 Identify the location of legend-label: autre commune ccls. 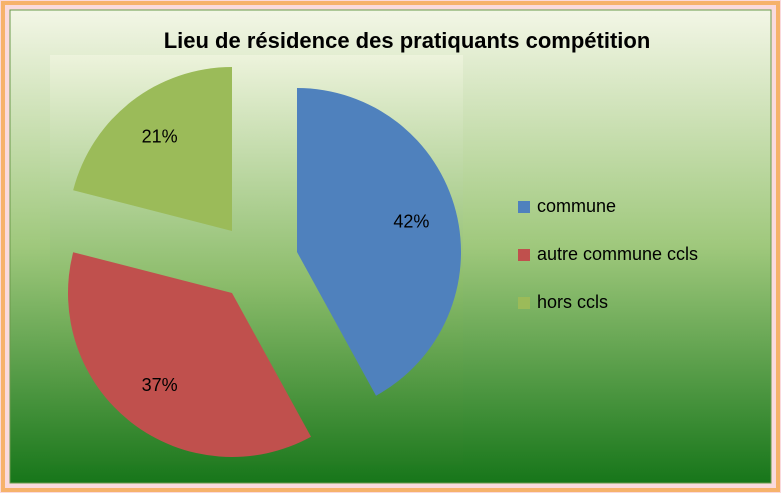
(617, 254).